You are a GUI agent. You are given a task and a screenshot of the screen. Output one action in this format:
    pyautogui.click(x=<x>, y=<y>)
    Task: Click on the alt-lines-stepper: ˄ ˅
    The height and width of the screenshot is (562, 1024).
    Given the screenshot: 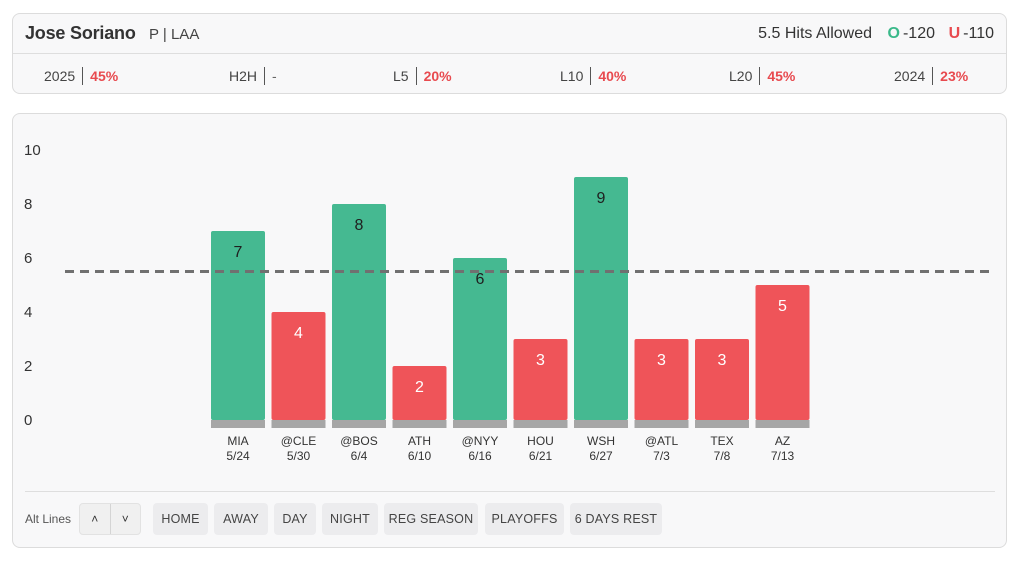 What is the action you would take?
    pyautogui.click(x=110, y=519)
    